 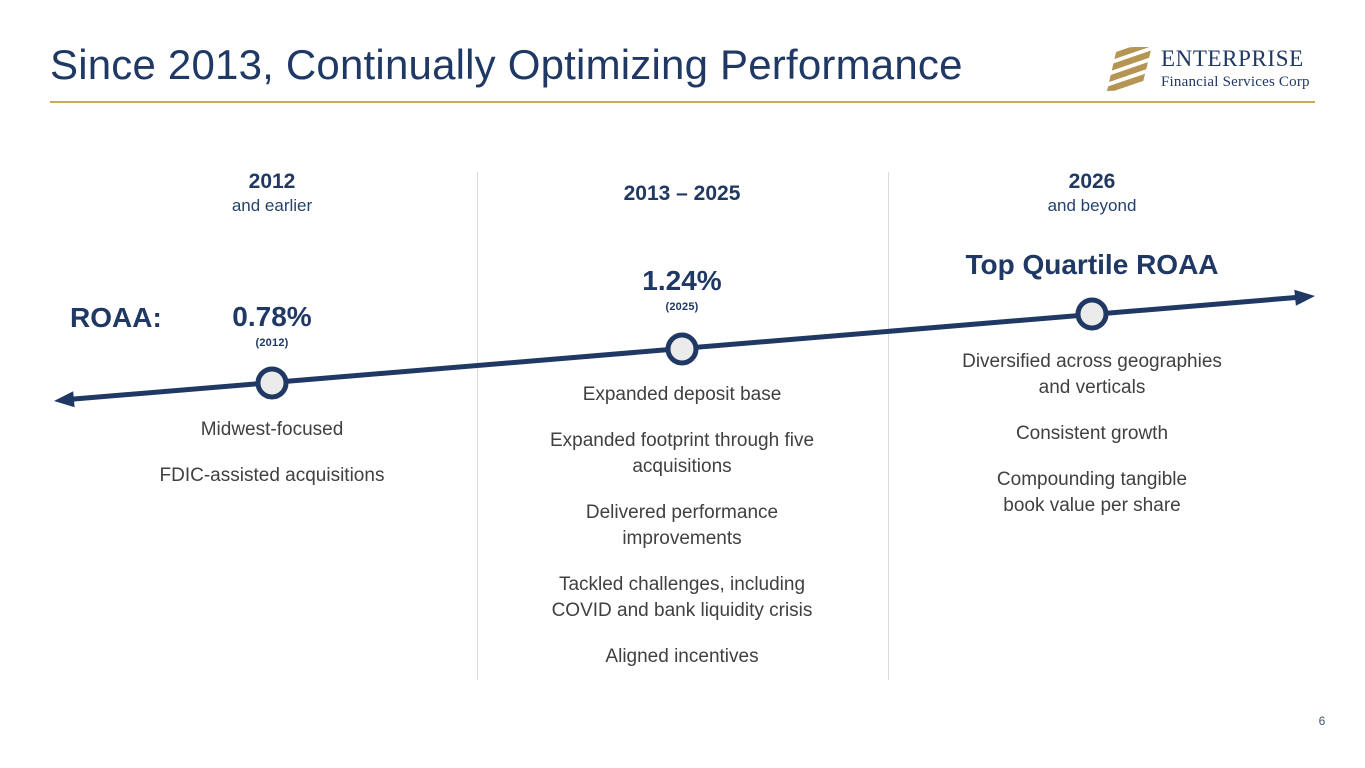 I want to click on company-logo: ENTERPRISE Financial Services Corp, so click(x=1207, y=69).